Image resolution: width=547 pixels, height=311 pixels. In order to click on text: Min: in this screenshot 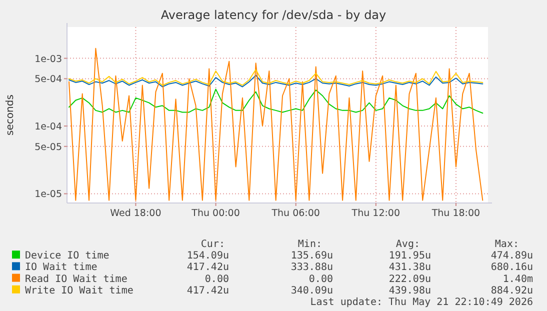, I will do `click(310, 244)`.